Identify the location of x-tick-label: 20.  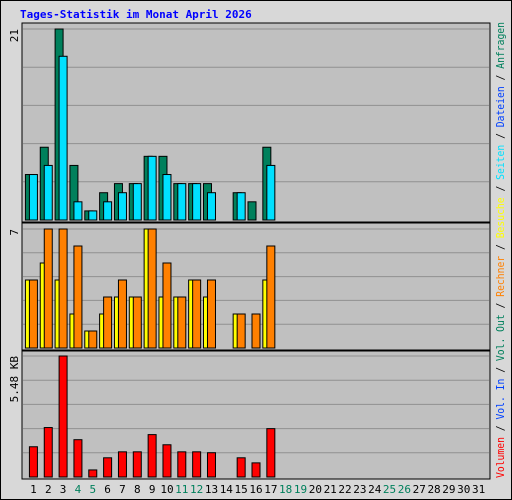
(315, 489).